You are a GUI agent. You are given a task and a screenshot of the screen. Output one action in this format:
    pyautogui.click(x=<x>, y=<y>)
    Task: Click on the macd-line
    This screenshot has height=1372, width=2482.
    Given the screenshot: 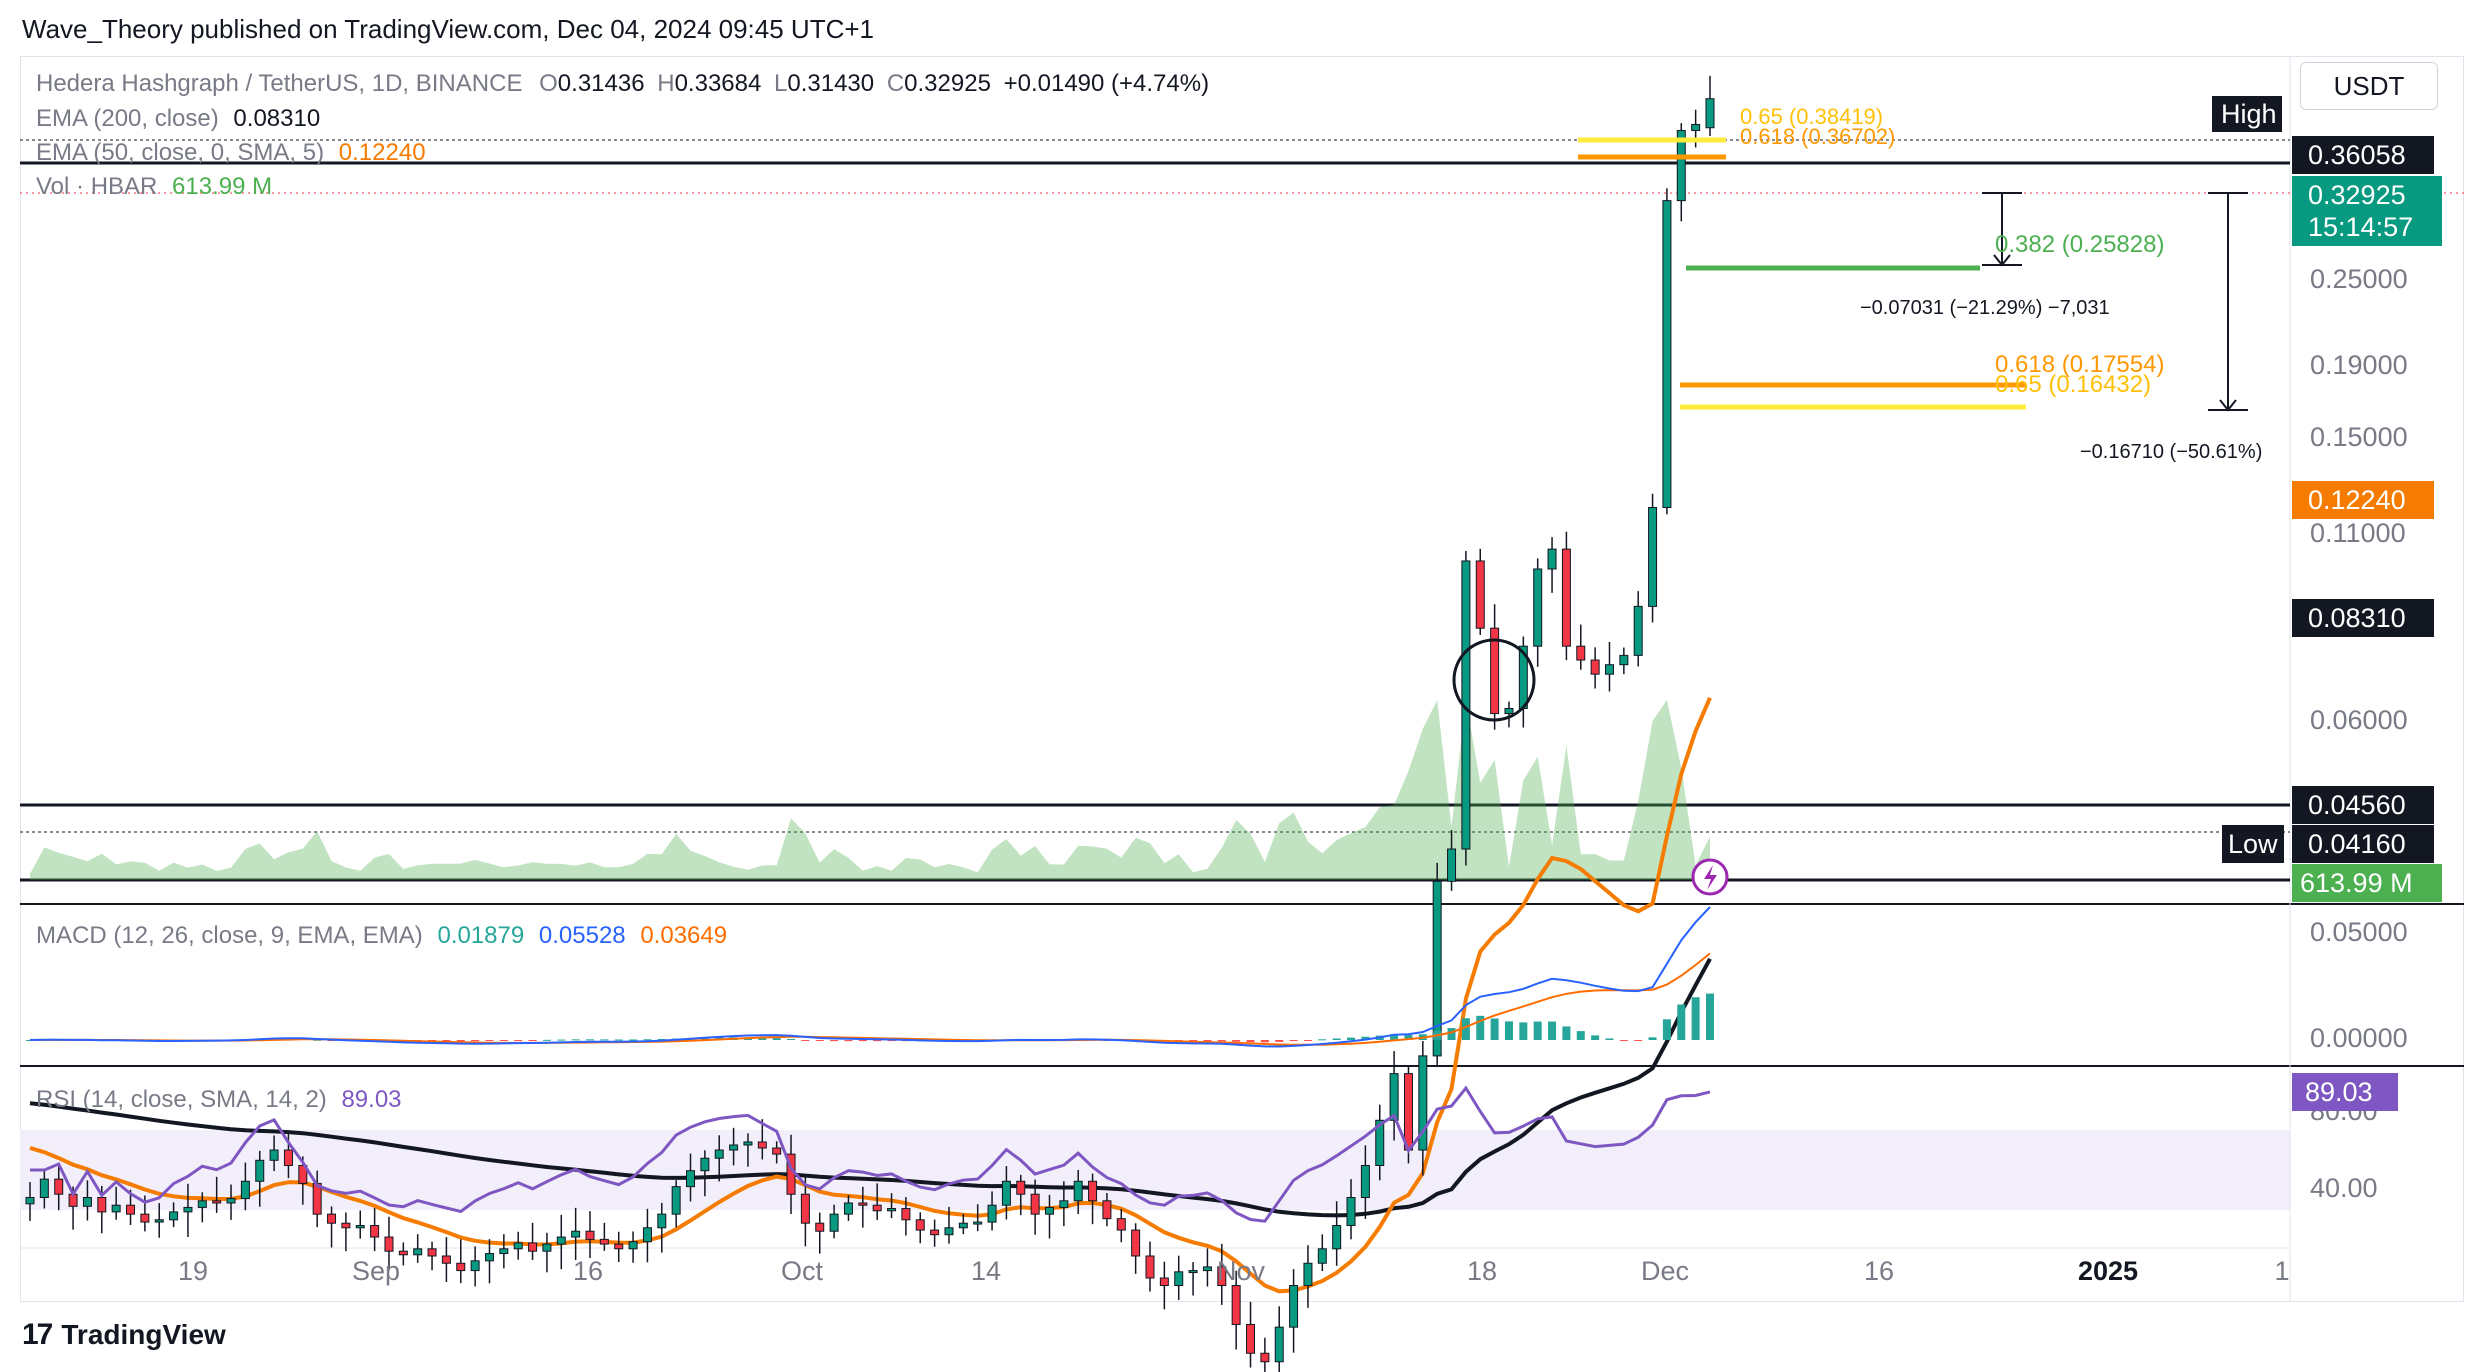 What is the action you would take?
    pyautogui.click(x=870, y=977)
    